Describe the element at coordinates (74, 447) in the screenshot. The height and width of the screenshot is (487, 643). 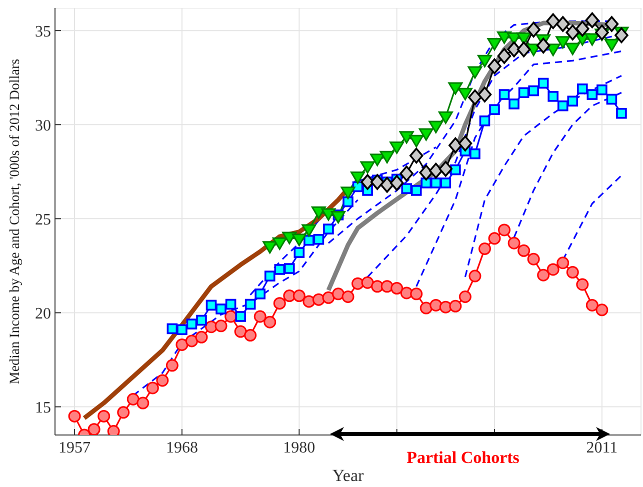
I see `x-tick-label: 1957` at that location.